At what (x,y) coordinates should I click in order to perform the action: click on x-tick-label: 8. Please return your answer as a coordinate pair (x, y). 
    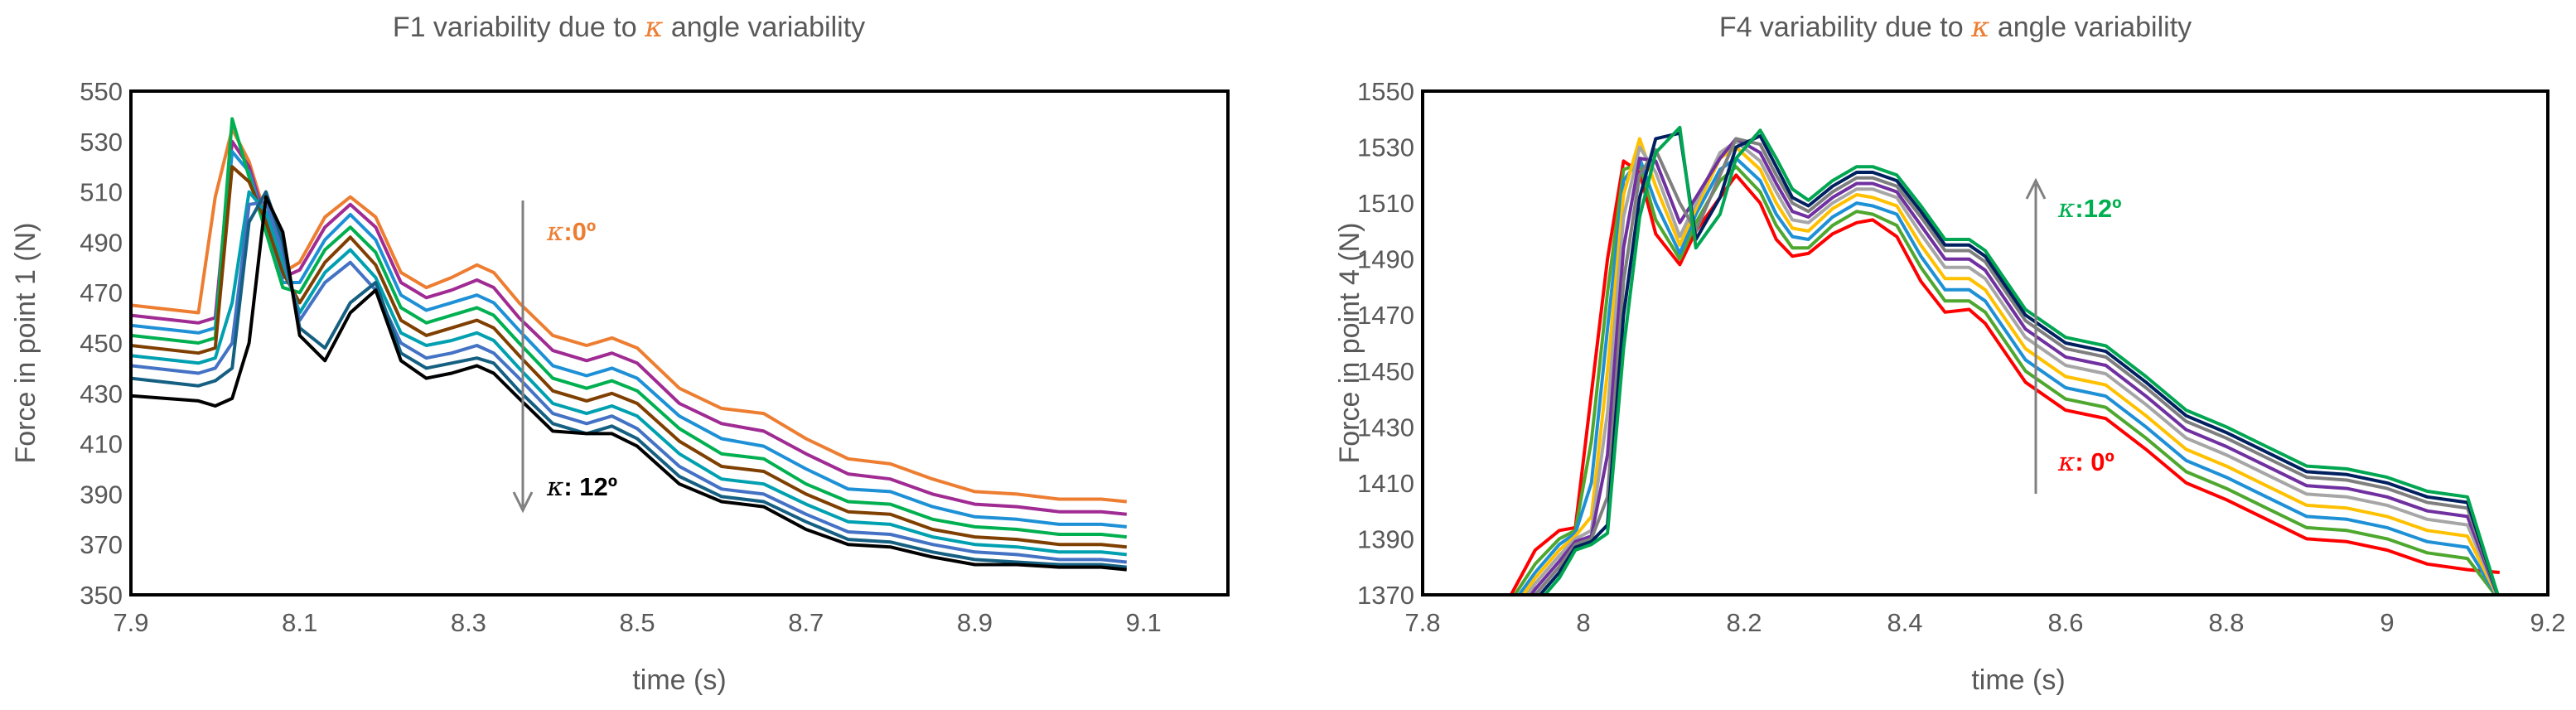
    Looking at the image, I should click on (1583, 622).